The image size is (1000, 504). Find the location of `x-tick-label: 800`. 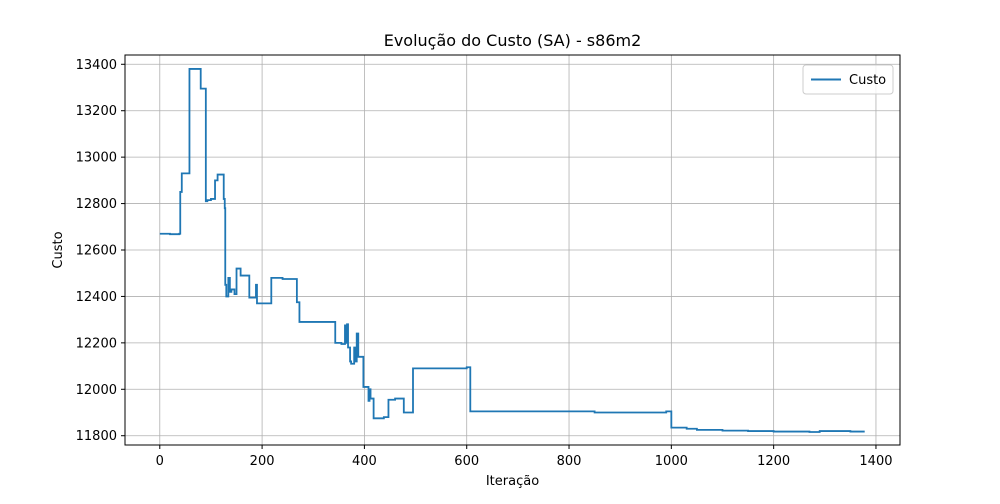

x-tick-label: 800 is located at coordinates (569, 461).